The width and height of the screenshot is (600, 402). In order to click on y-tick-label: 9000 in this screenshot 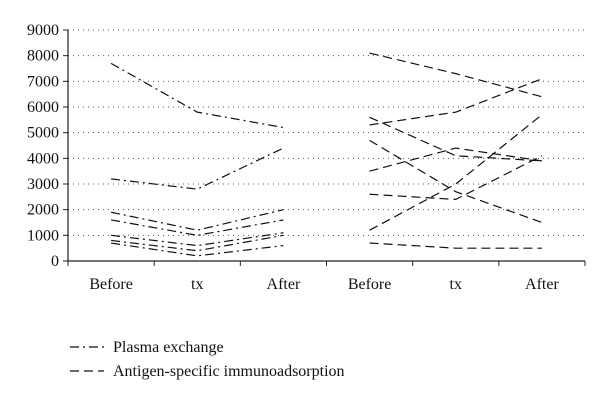, I will do `click(43, 30)`.